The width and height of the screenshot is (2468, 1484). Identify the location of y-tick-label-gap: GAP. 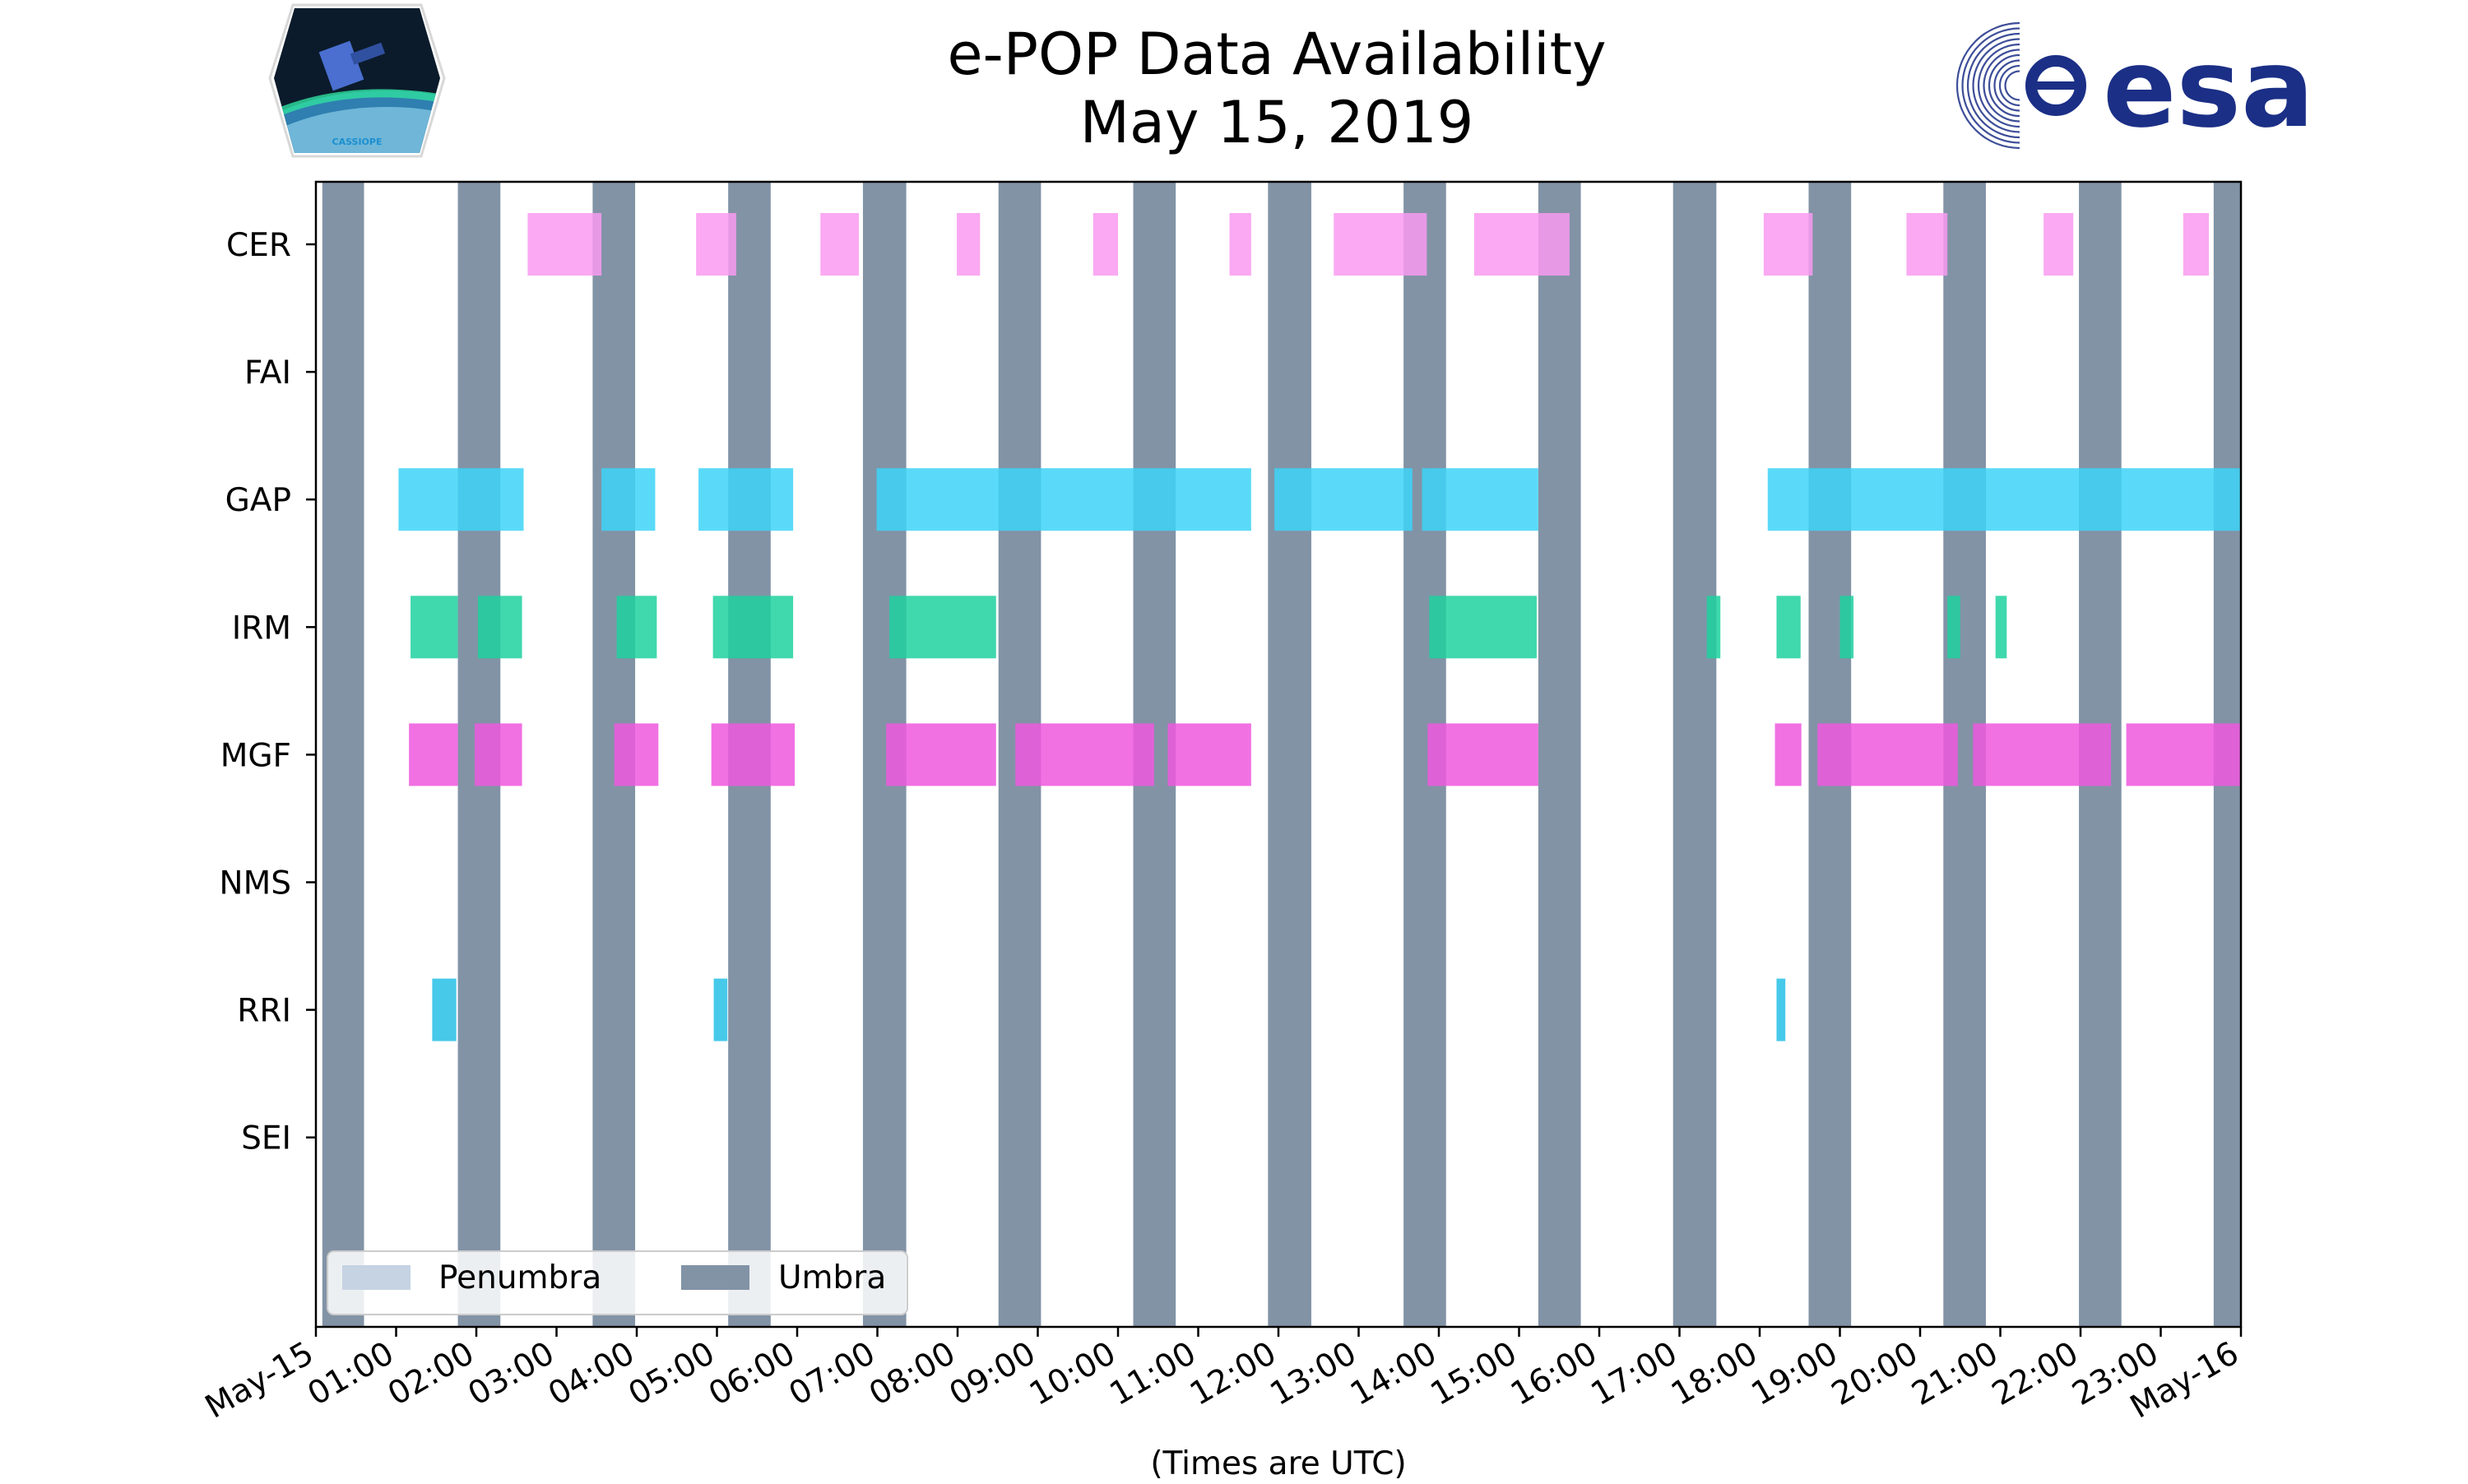
(258, 500).